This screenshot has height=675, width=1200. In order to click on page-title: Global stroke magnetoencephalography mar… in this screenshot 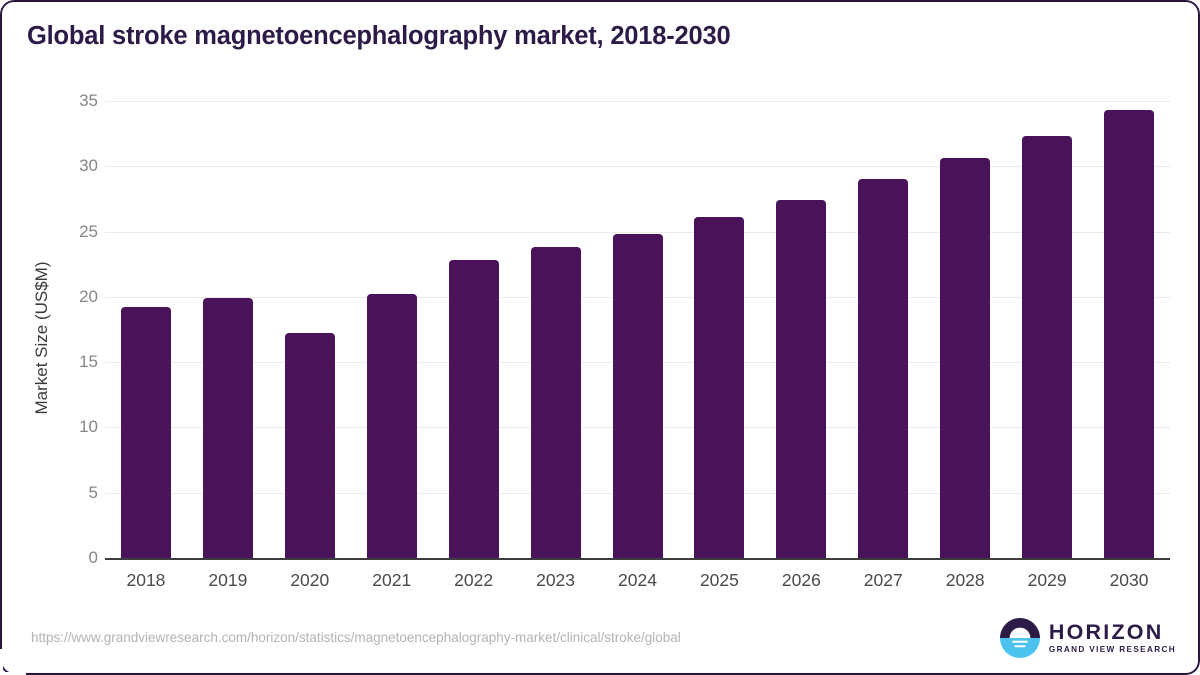, I will do `click(379, 36)`.